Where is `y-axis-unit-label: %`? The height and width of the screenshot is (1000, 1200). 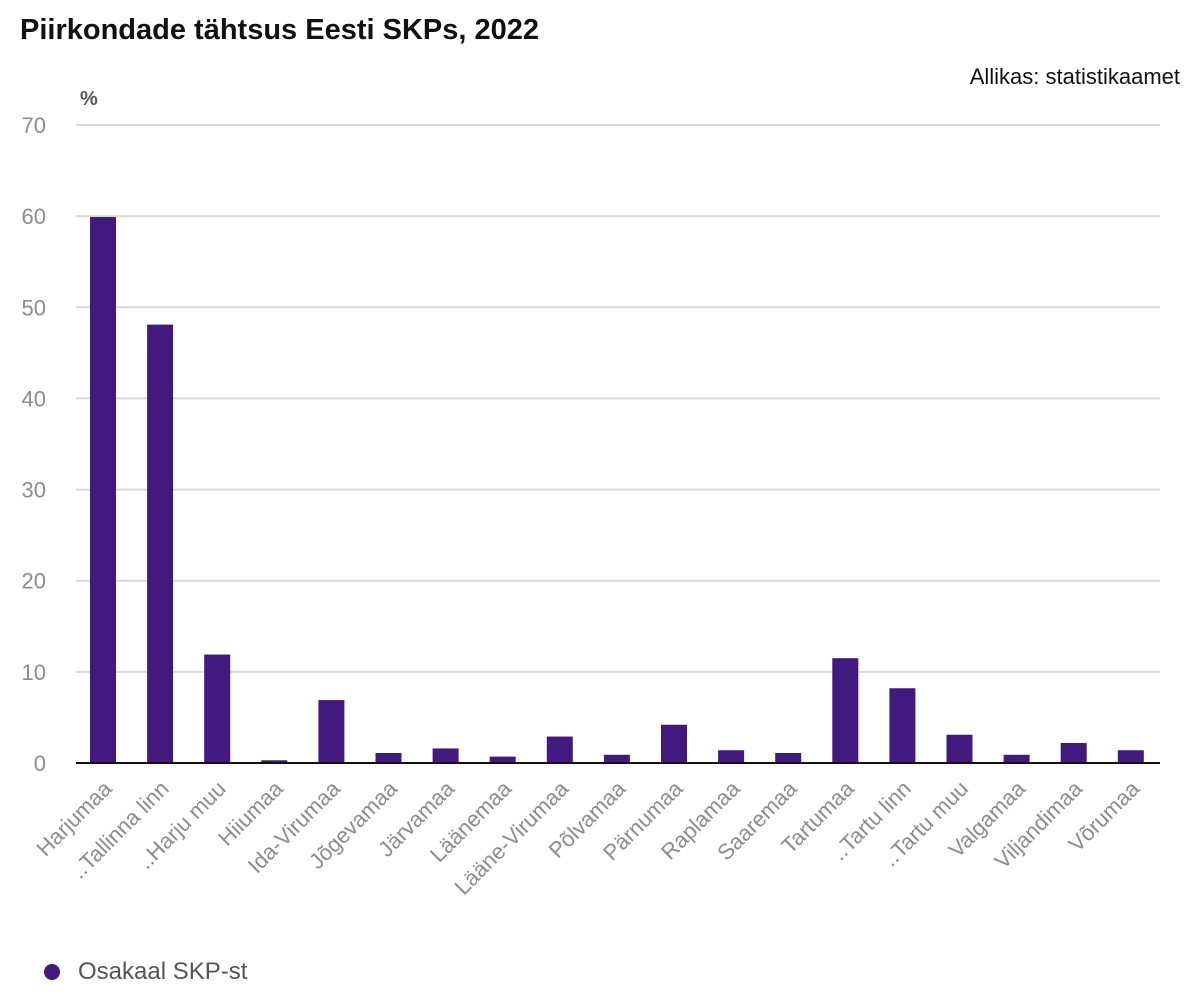
y-axis-unit-label: % is located at coordinates (89, 99).